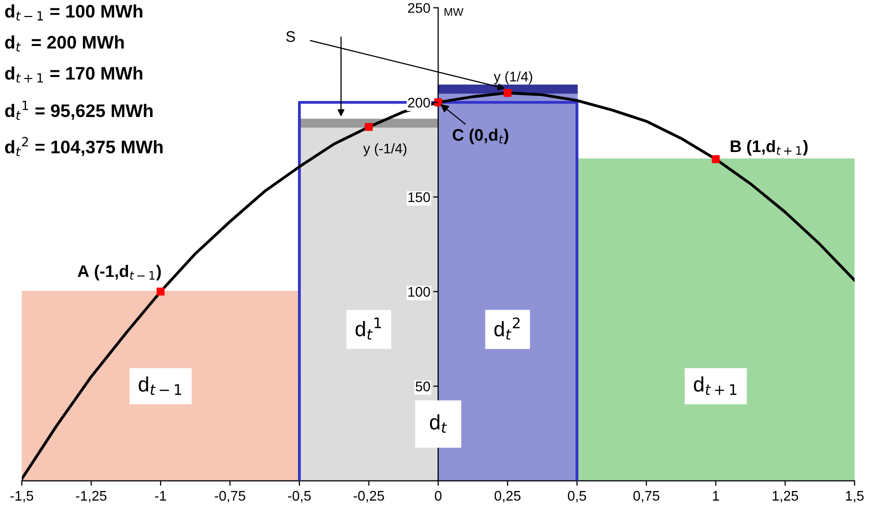  I want to click on x-tick-label: 0,5, so click(577, 496).